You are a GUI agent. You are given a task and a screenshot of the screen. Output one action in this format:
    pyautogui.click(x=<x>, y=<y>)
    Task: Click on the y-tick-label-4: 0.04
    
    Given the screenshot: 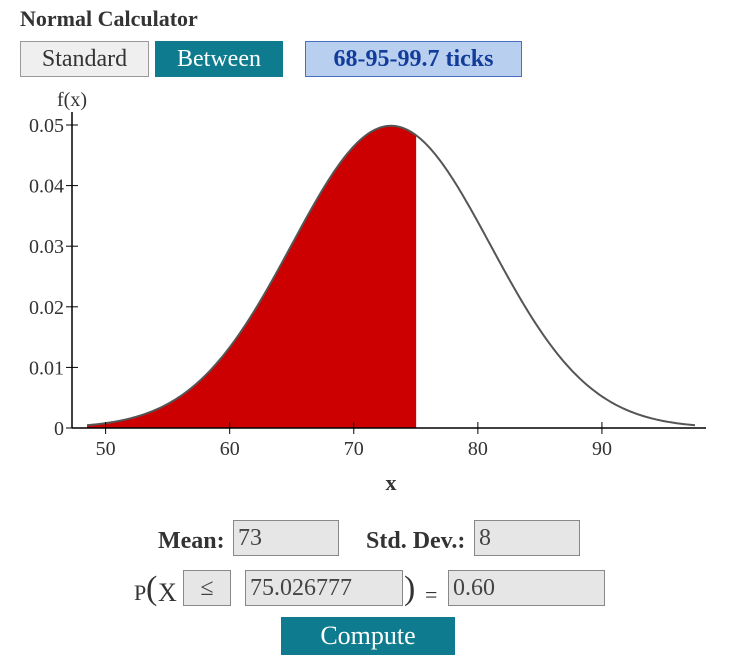 What is the action you would take?
    pyautogui.click(x=46, y=187)
    